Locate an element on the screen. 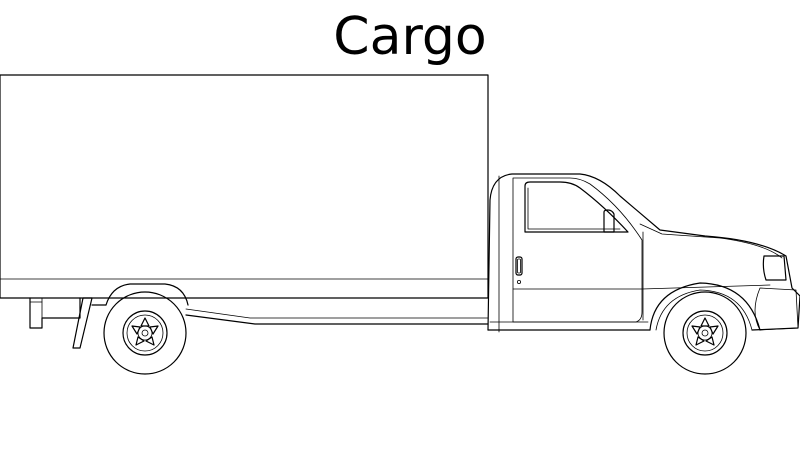 This screenshot has height=450, width=800. cab is located at coordinates (643, 253).